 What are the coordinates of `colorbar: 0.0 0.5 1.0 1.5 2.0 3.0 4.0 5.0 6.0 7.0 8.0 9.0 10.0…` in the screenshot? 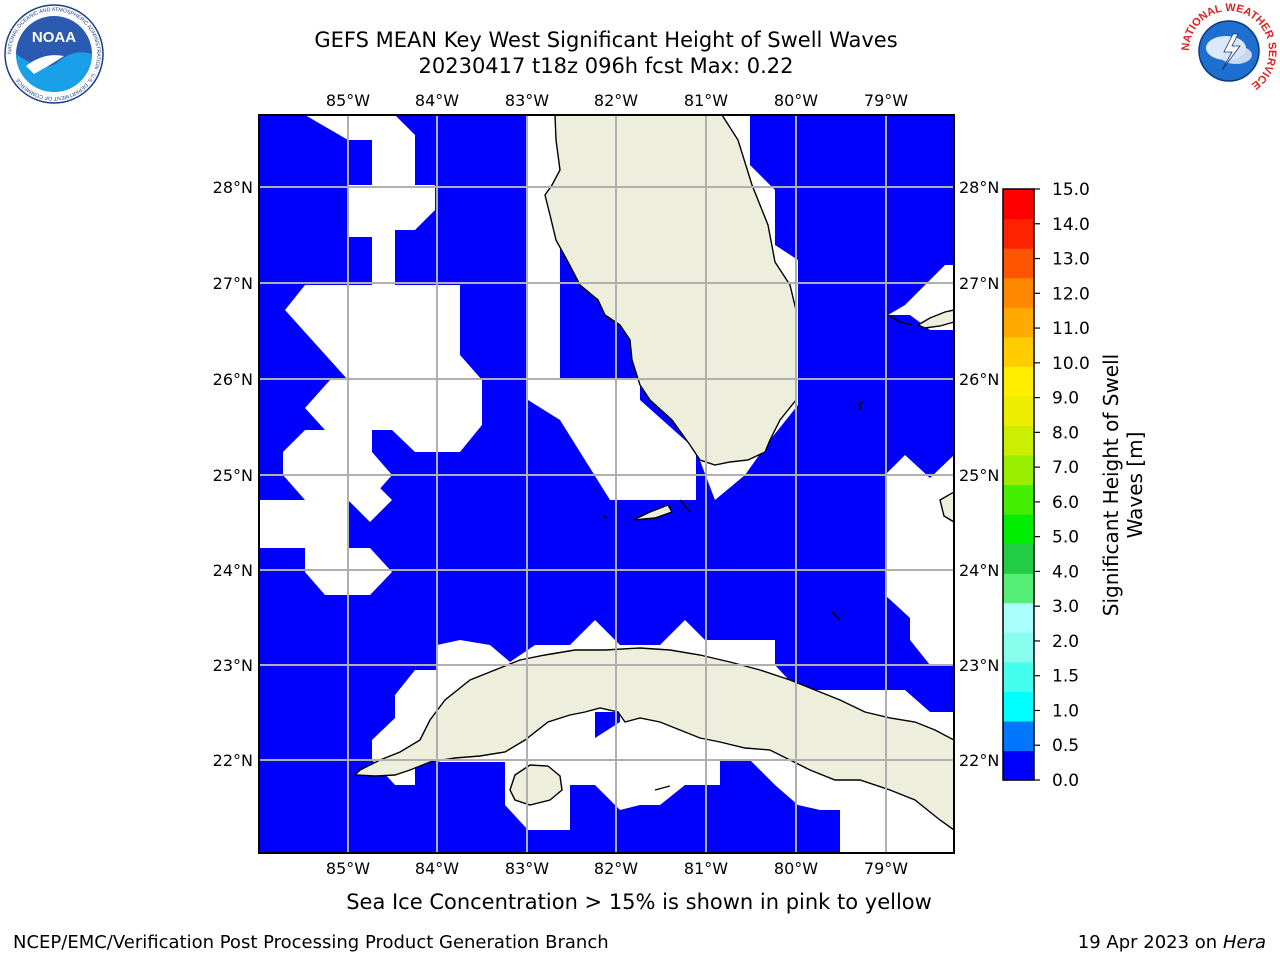 It's located at (1046, 485).